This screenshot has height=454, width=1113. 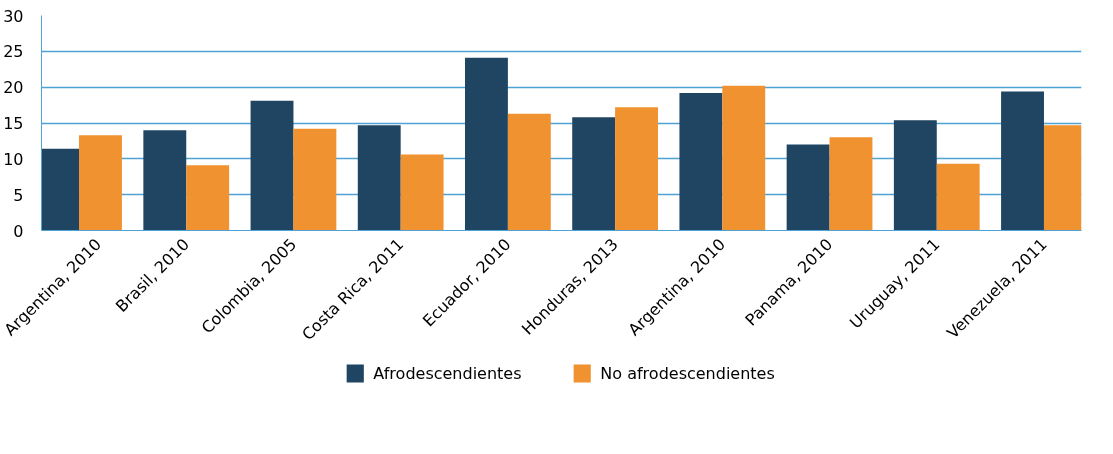 I want to click on y-tick-label: 5, so click(x=18, y=195).